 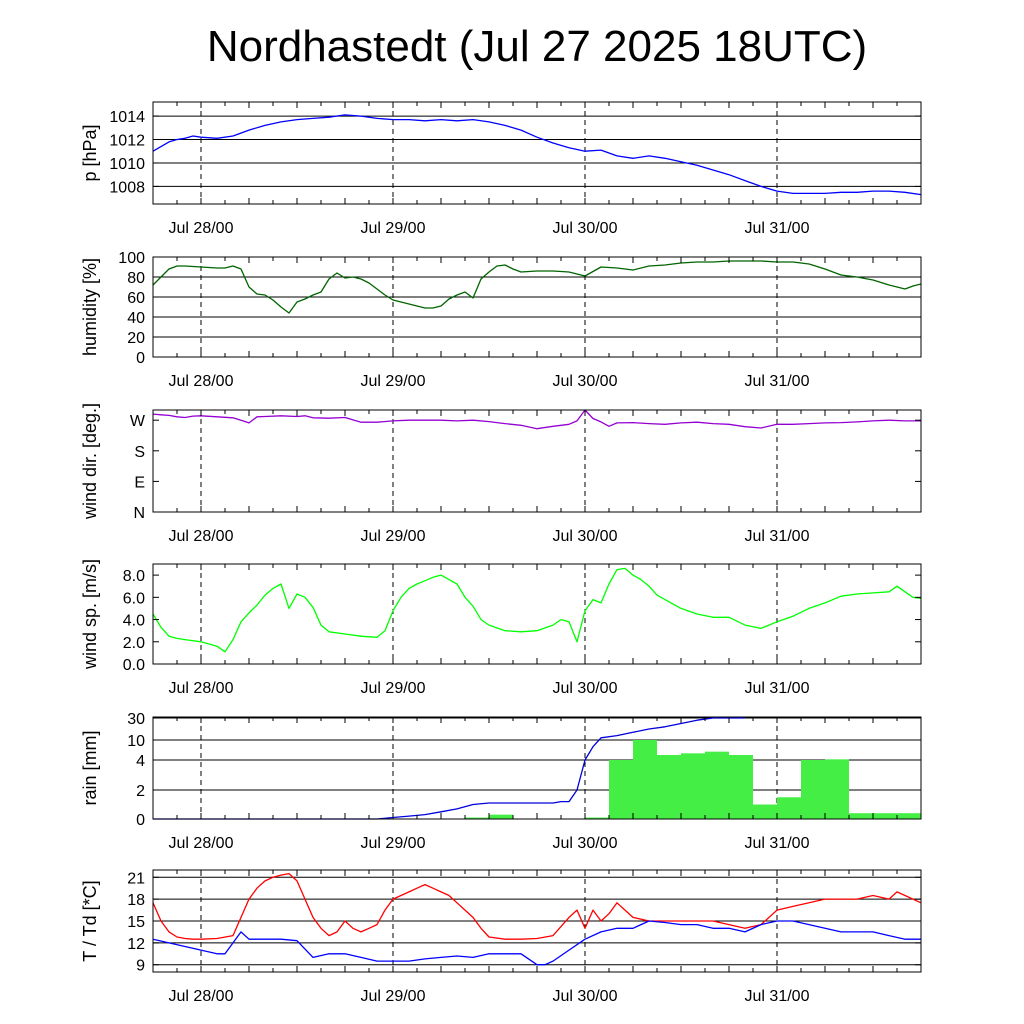 I want to click on y-tick-label: W, so click(x=138, y=421).